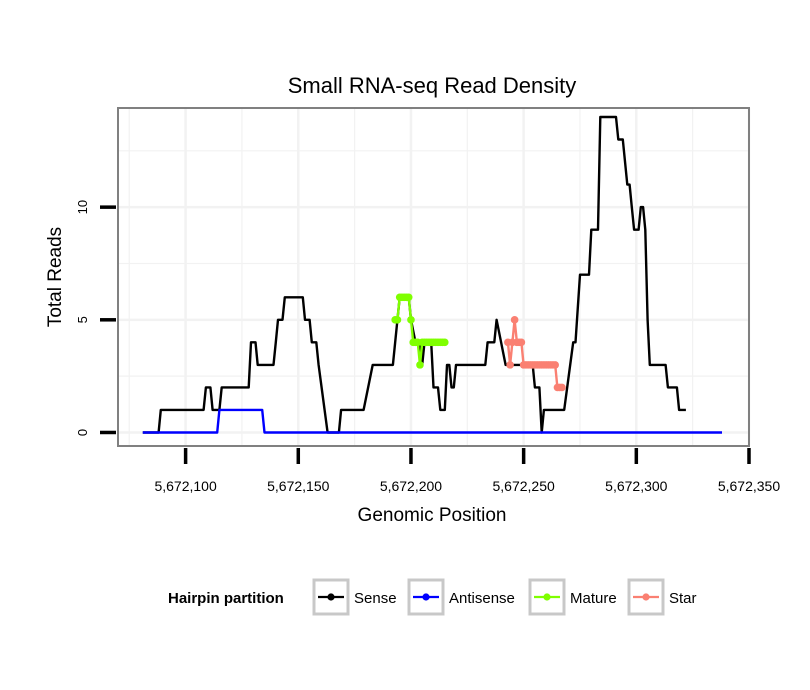  What do you see at coordinates (432, 85) in the screenshot?
I see `chart-title: Small RNA-seq Read Density` at bounding box center [432, 85].